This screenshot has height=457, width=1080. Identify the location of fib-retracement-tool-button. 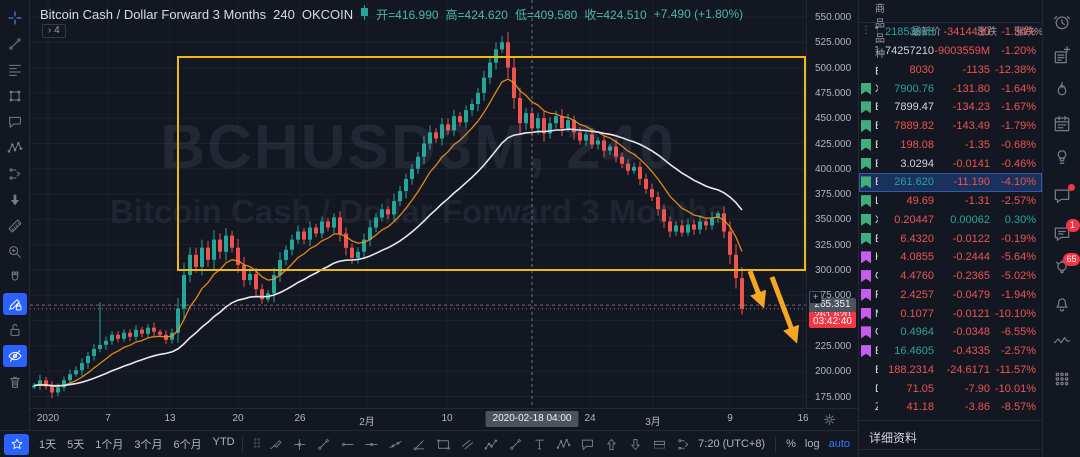
(15, 70).